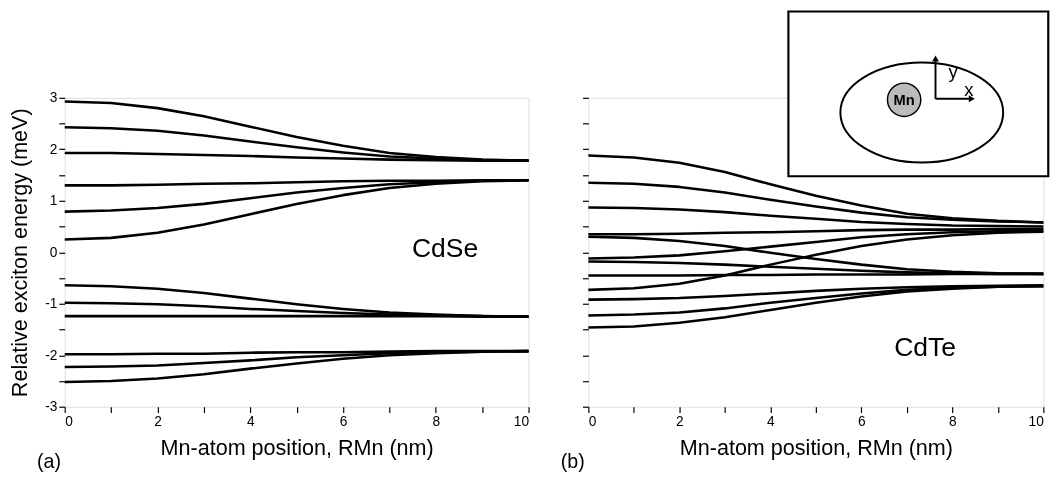 The height and width of the screenshot is (490, 1062). I want to click on y-tick-label: -2, so click(51, 355).